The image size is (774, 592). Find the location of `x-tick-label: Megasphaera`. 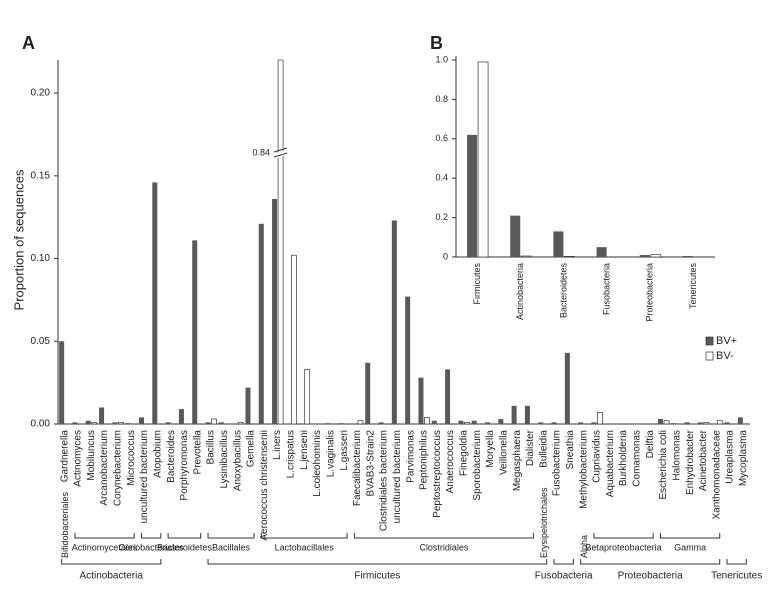

x-tick-label: Megasphaera is located at coordinates (517, 461).